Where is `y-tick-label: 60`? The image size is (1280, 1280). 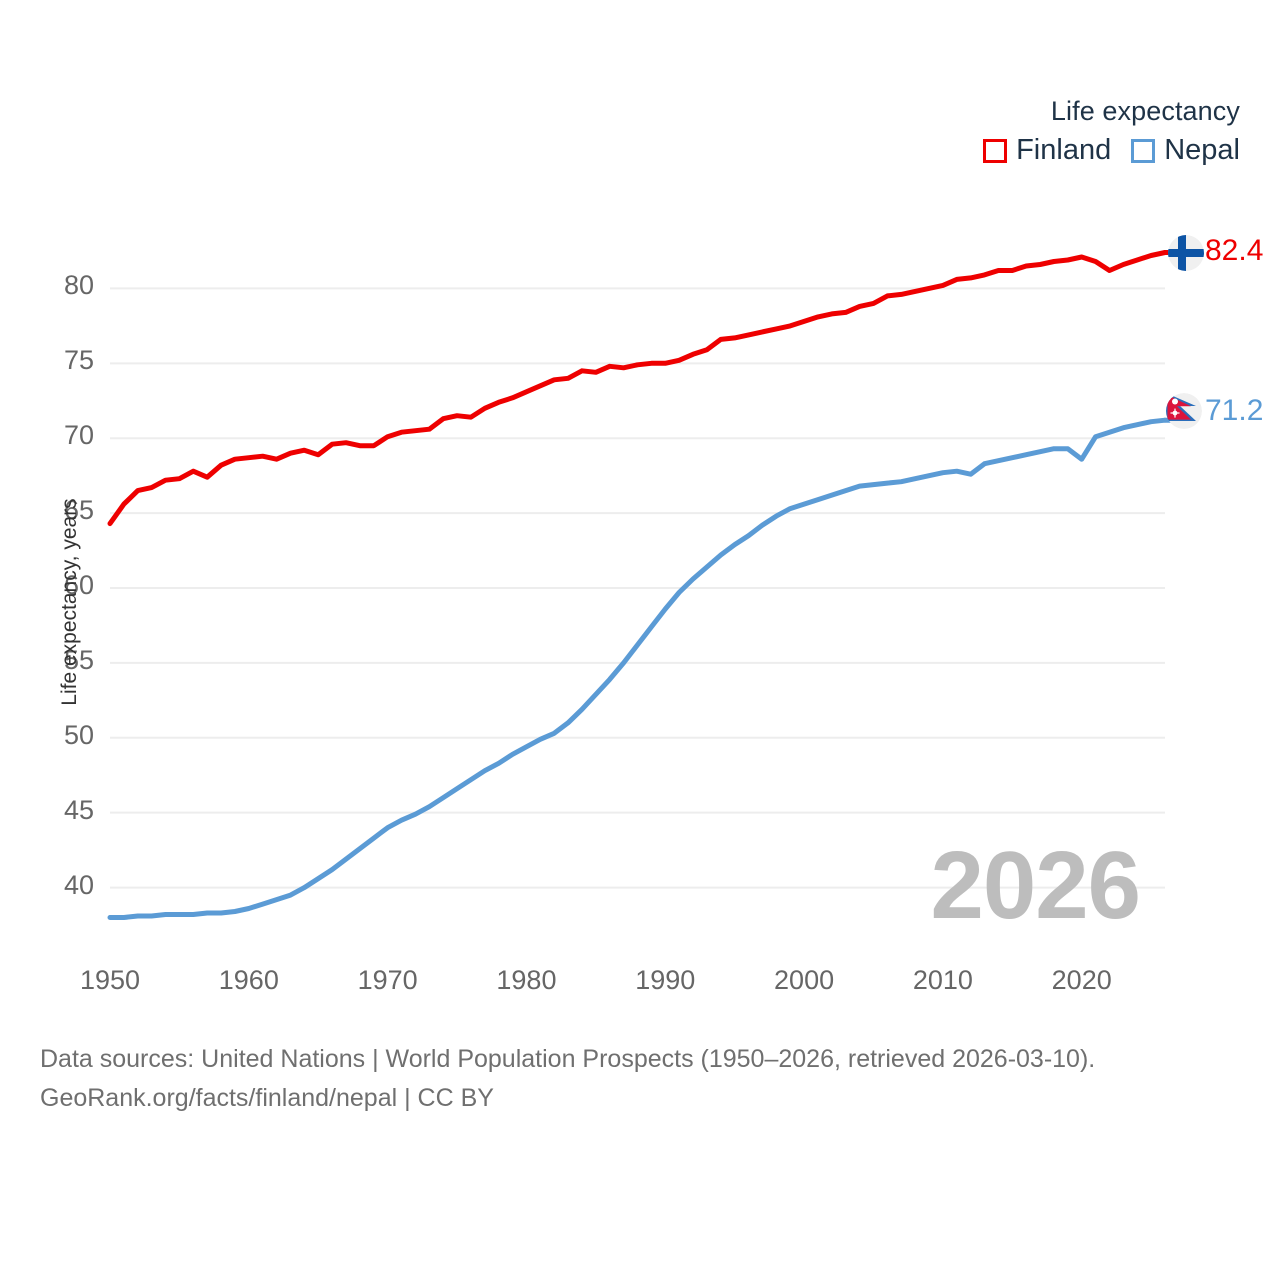 y-tick-label: 60 is located at coordinates (78, 585).